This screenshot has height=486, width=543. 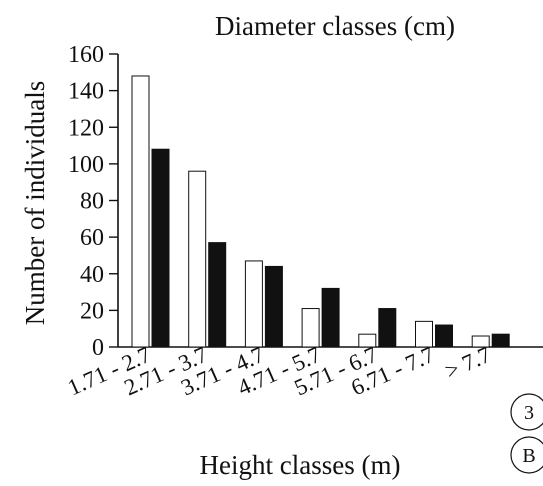 I want to click on badge-label: B, so click(x=528, y=456).